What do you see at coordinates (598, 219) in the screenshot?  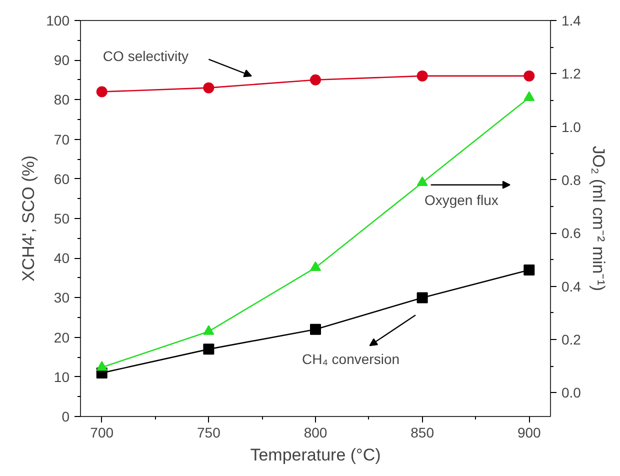 I see `y2-axis-title: JO₂ (ml cm⁻² min⁻¹)` at bounding box center [598, 219].